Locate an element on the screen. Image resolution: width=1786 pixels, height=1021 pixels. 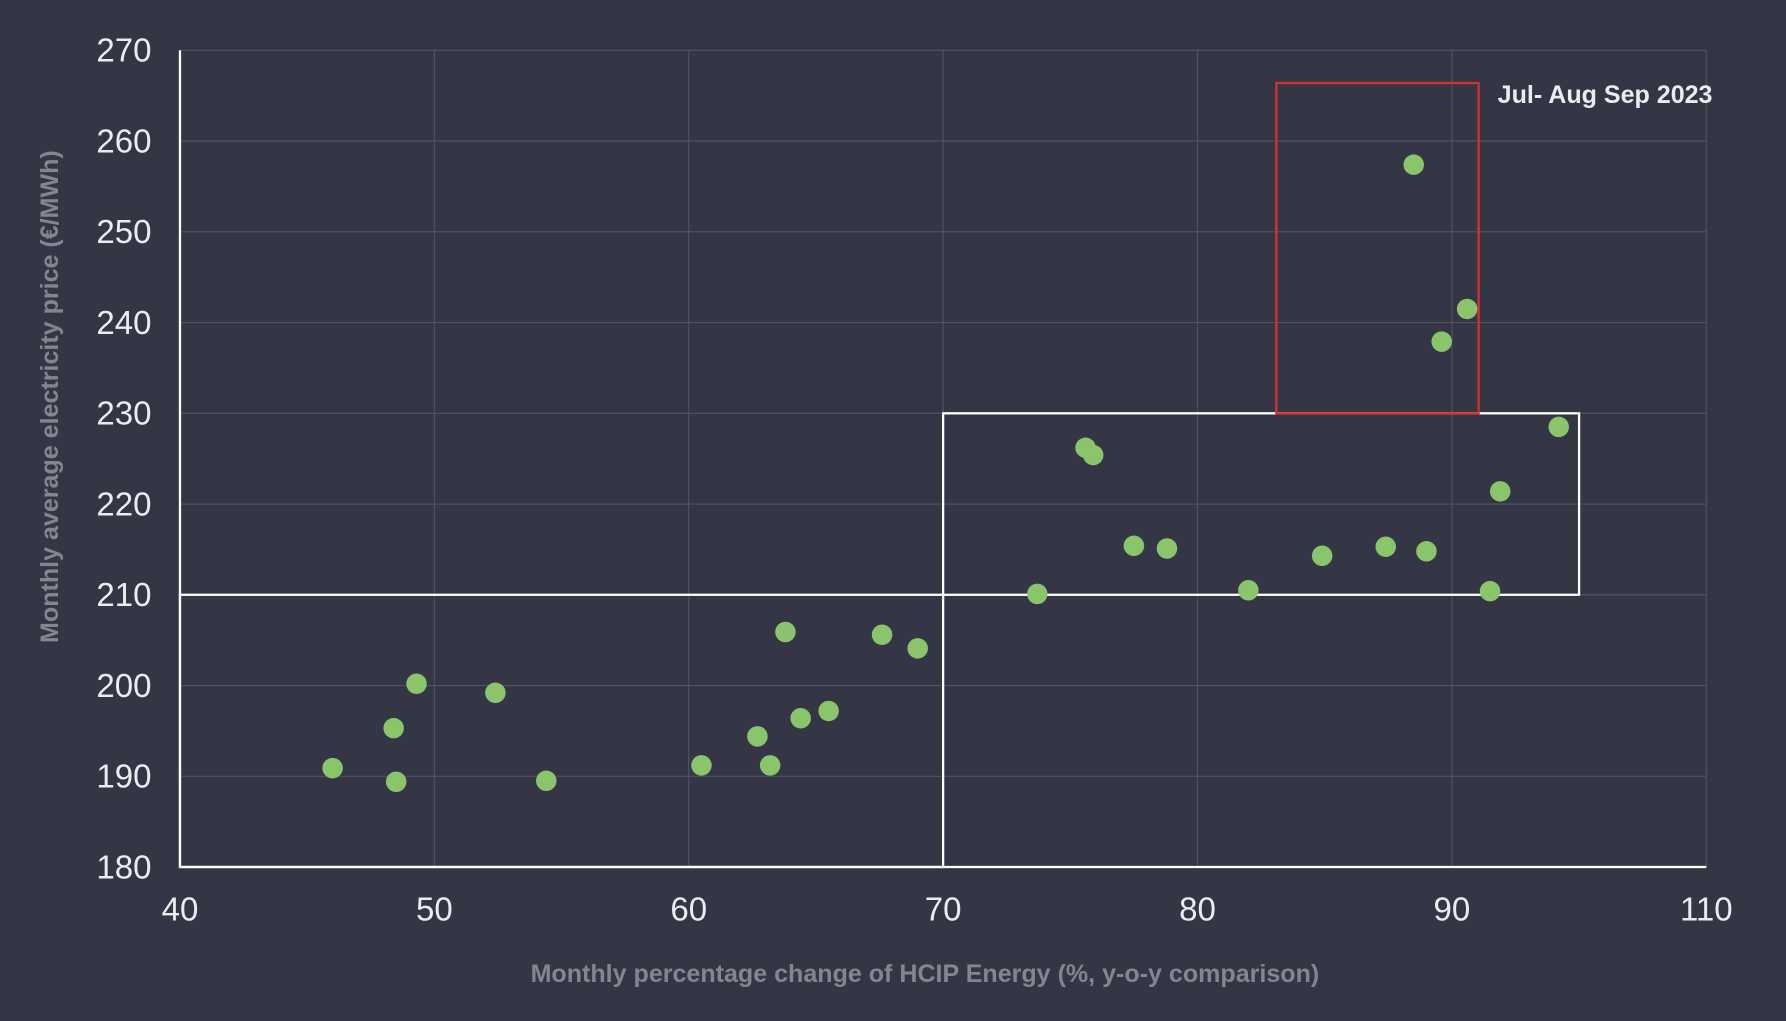
x-tick-label: 40 is located at coordinates (180, 909).